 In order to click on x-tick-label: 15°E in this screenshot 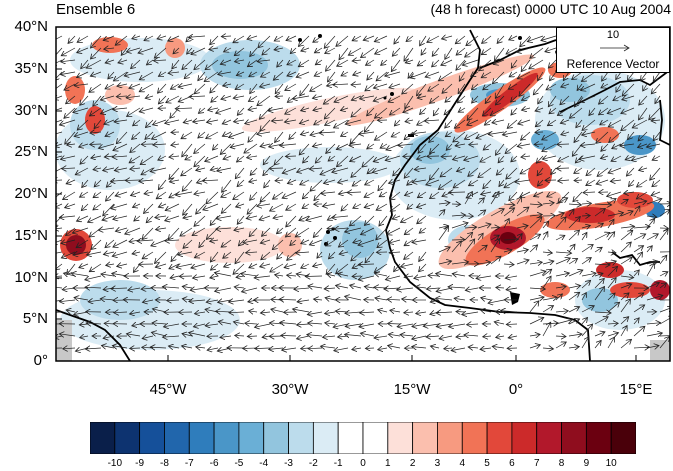, I will do `click(636, 389)`.